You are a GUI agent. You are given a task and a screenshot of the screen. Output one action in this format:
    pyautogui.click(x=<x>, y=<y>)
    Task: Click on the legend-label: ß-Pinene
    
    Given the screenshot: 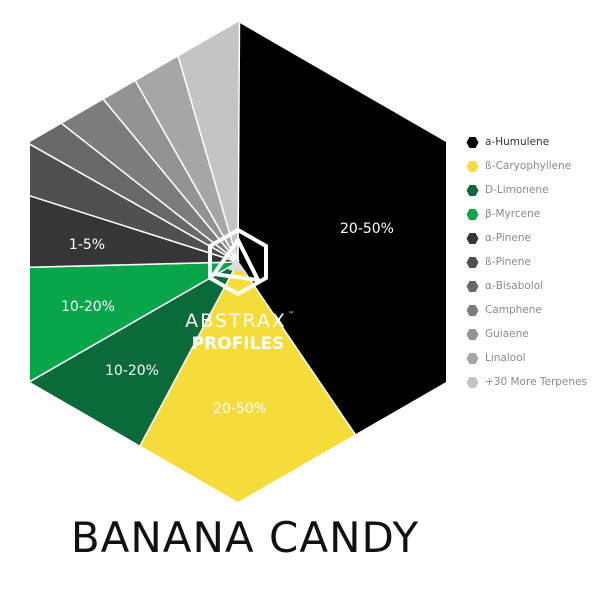 What is the action you would take?
    pyautogui.click(x=508, y=262)
    